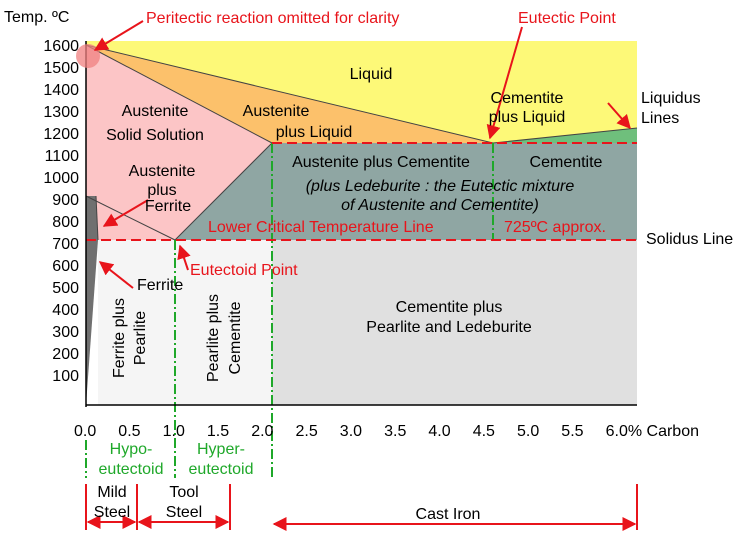  I want to click on liquidus-arrow, so click(619, 116).